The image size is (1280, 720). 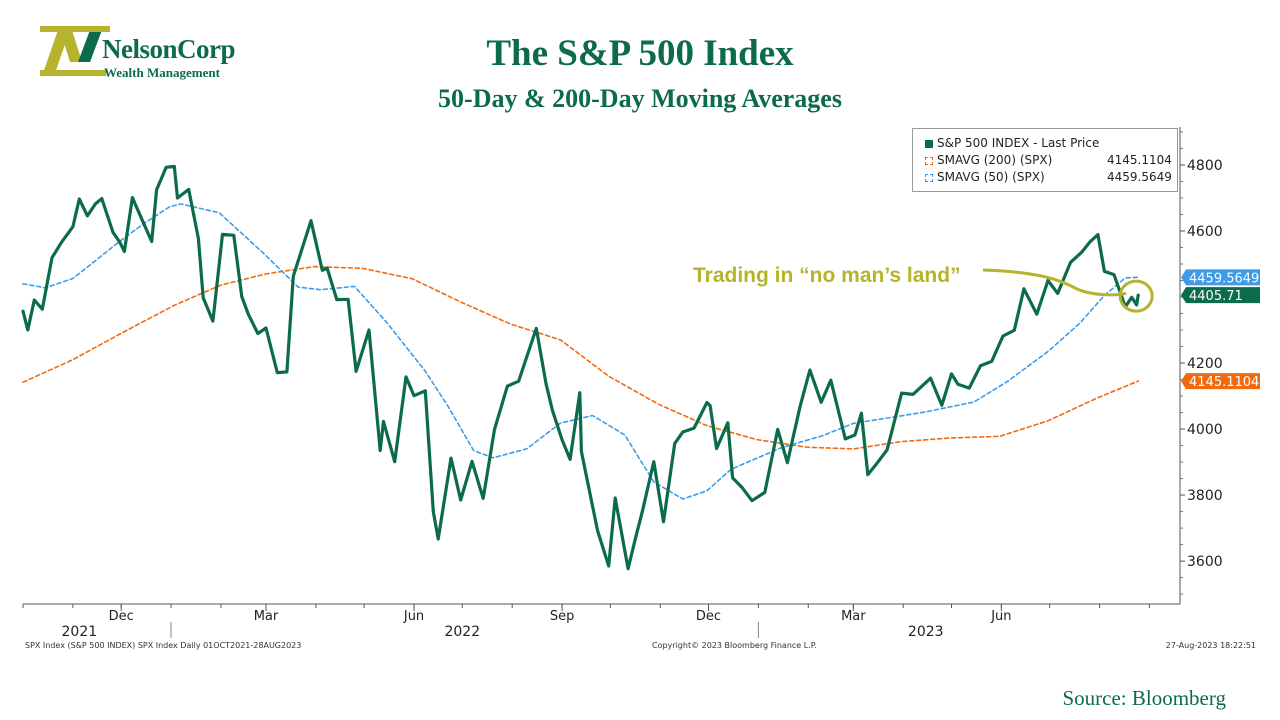 I want to click on y-tick-label: 3800, so click(x=1205, y=496).